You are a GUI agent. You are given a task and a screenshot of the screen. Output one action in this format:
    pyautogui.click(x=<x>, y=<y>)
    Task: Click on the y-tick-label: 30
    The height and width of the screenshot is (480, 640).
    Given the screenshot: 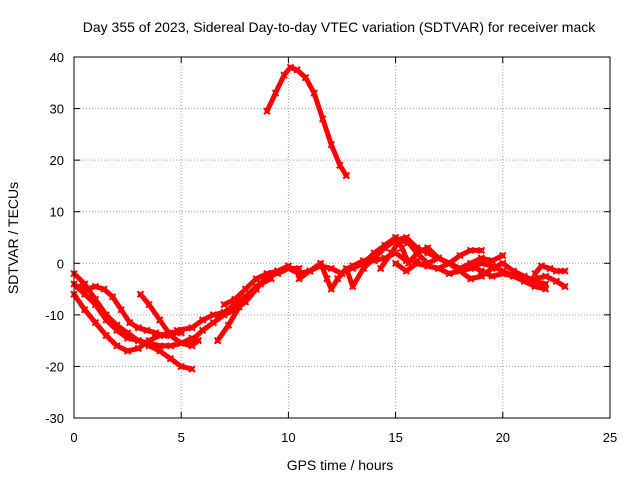 What is the action you would take?
    pyautogui.click(x=57, y=109)
    